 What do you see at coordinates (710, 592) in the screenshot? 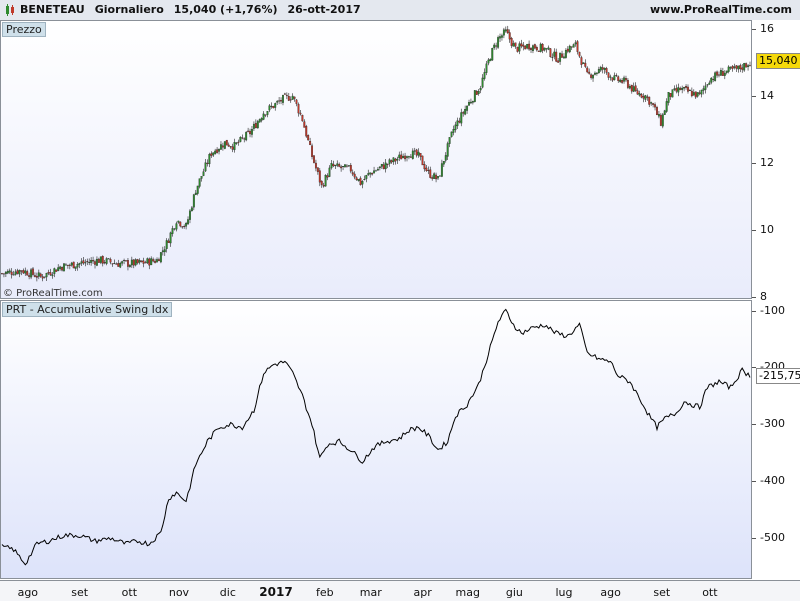
I see `x-axis-label: ott` at bounding box center [710, 592].